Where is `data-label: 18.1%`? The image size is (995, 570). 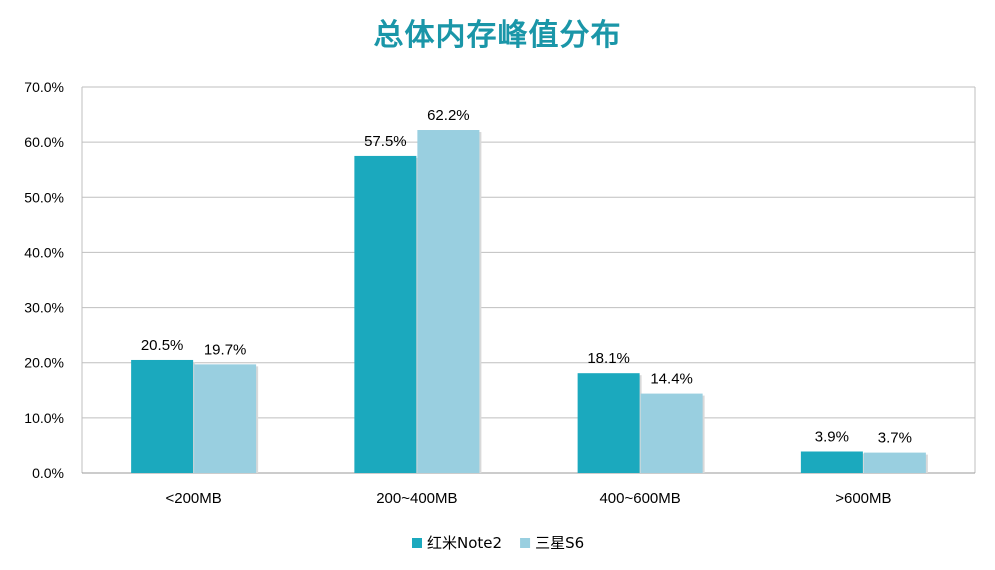
data-label: 18.1% is located at coordinates (608, 358).